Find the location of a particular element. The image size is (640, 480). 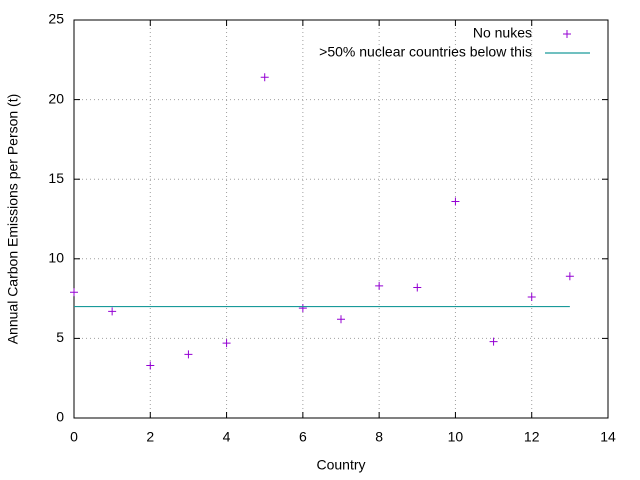

y-tick-label: 5 is located at coordinates (60, 337).